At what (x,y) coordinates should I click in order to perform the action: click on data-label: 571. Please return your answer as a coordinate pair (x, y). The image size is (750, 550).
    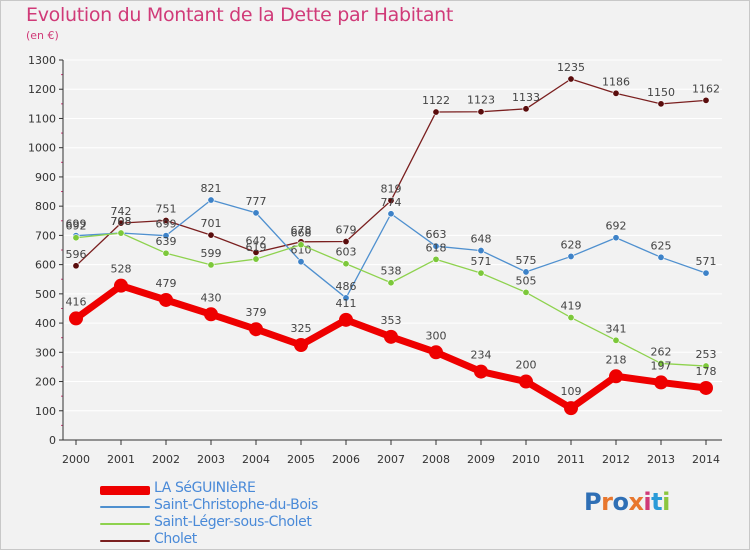
    Looking at the image, I should click on (706, 261).